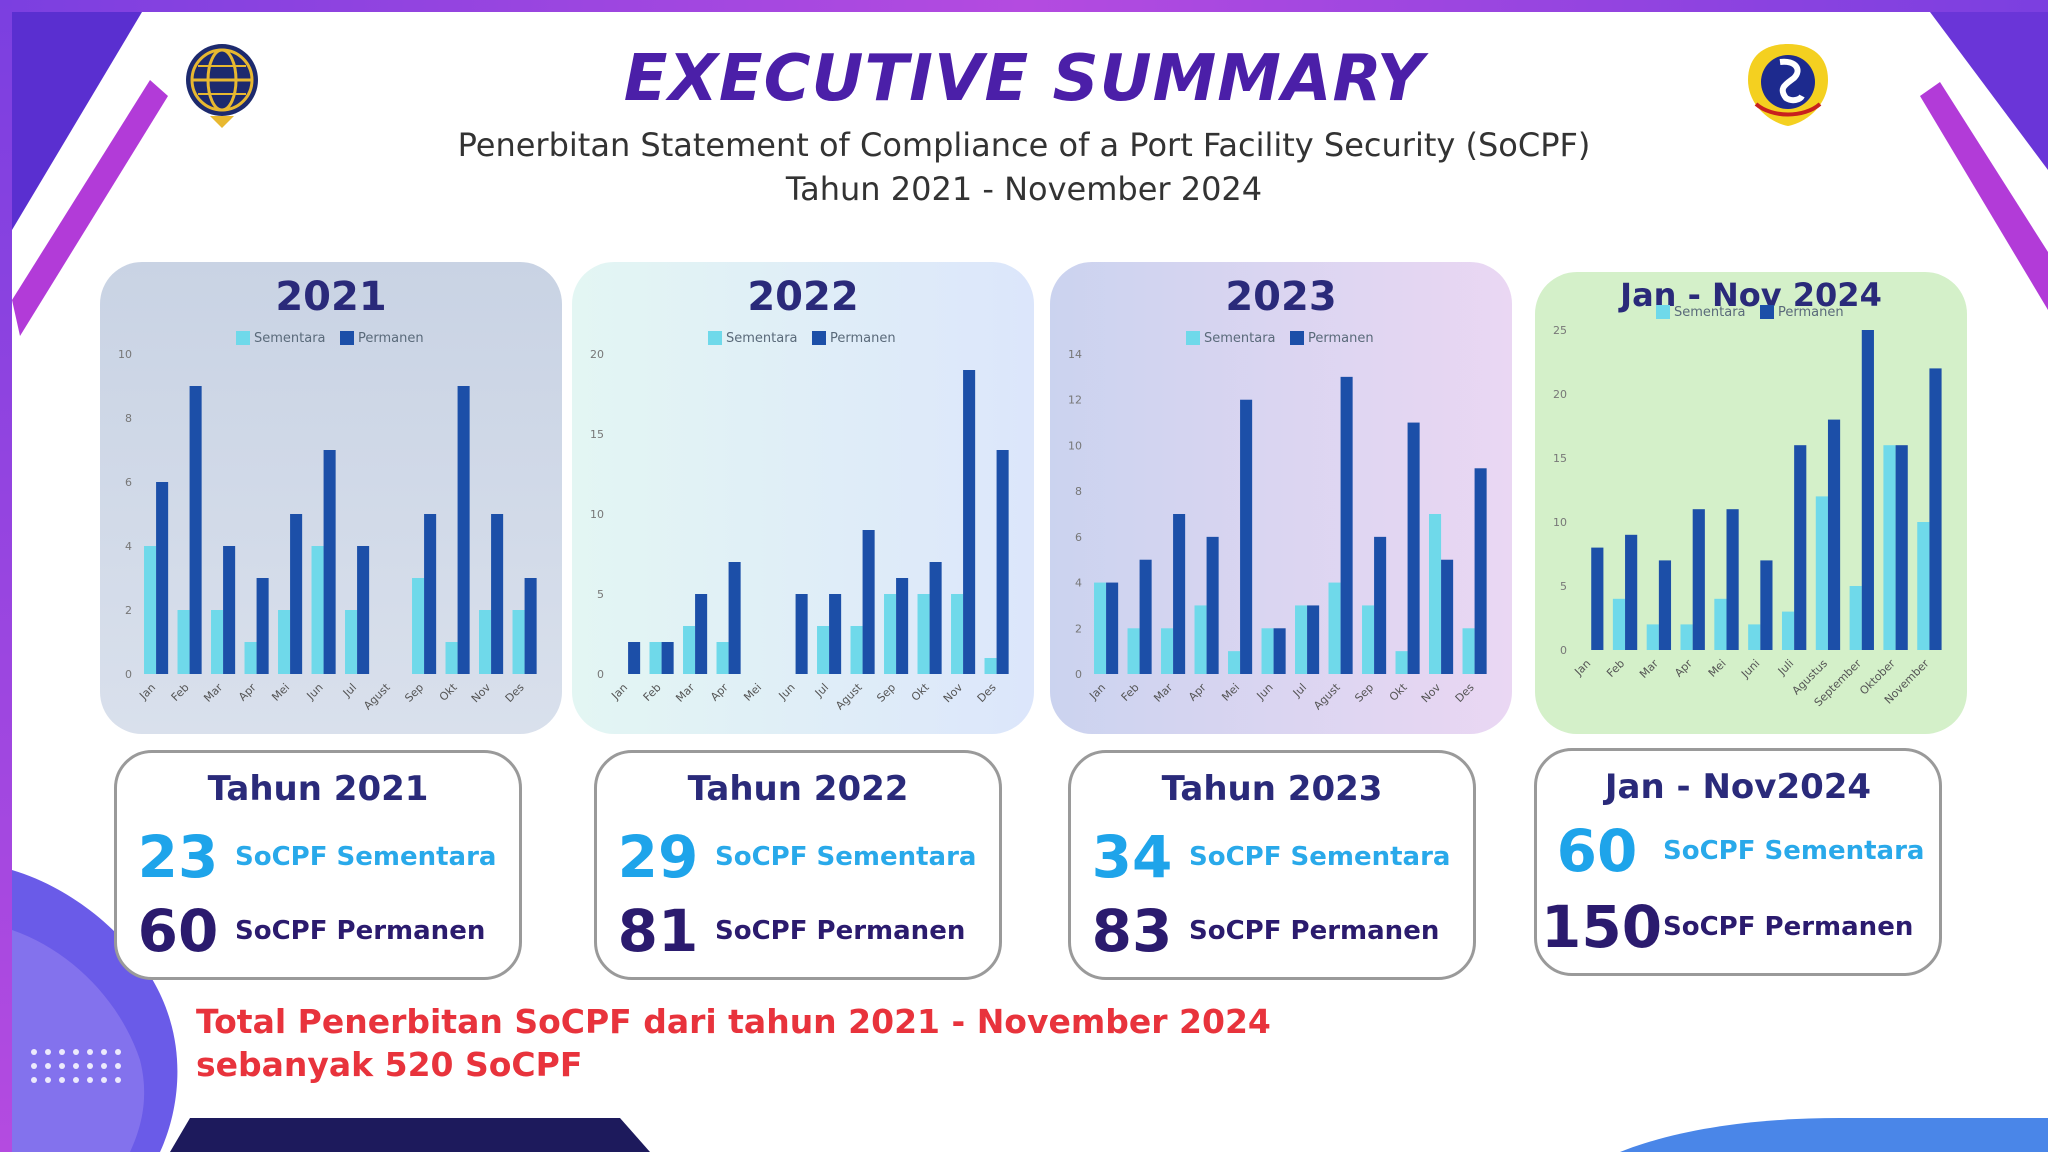 This screenshot has height=1152, width=2048. What do you see at coordinates (1078, 628) in the screenshot?
I see `y-tick-label: 2` at bounding box center [1078, 628].